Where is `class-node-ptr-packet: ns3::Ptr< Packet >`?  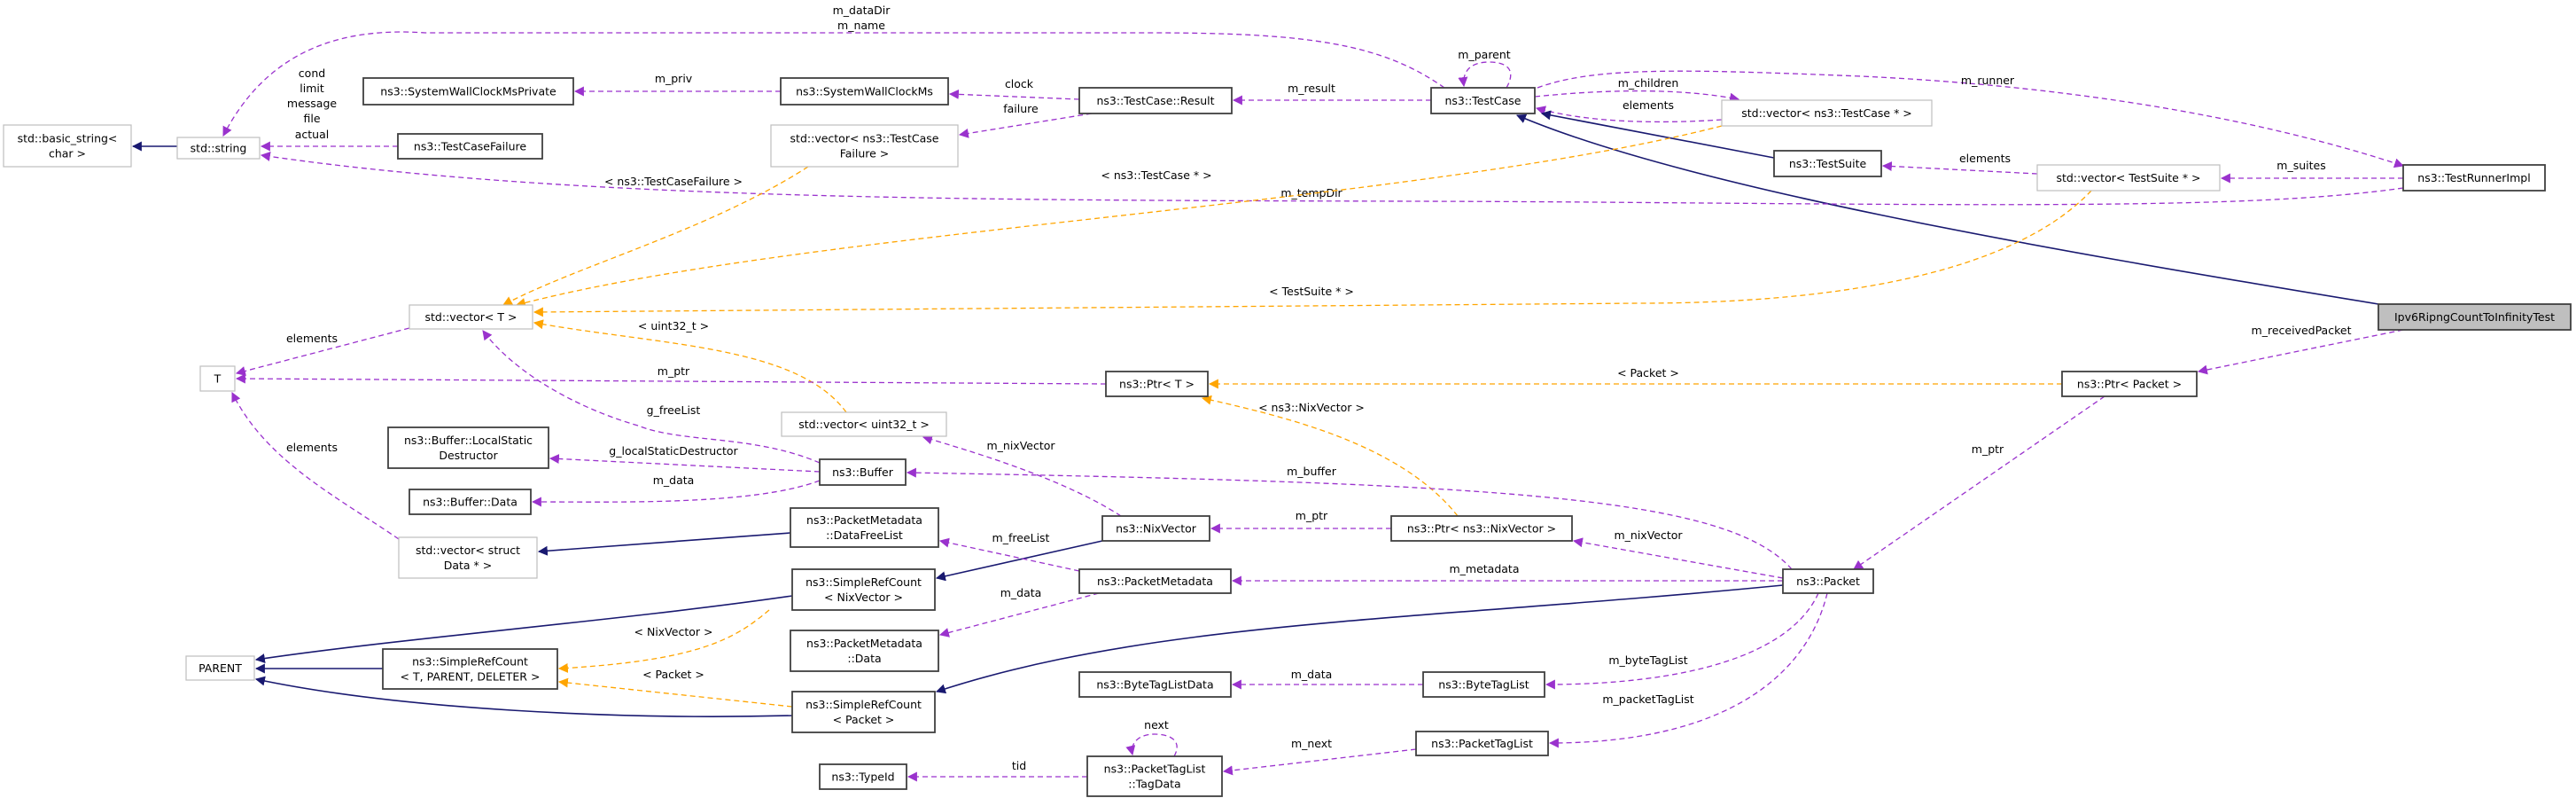
class-node-ptr-packet: ns3::Ptr< Packet > is located at coordinates (2130, 384).